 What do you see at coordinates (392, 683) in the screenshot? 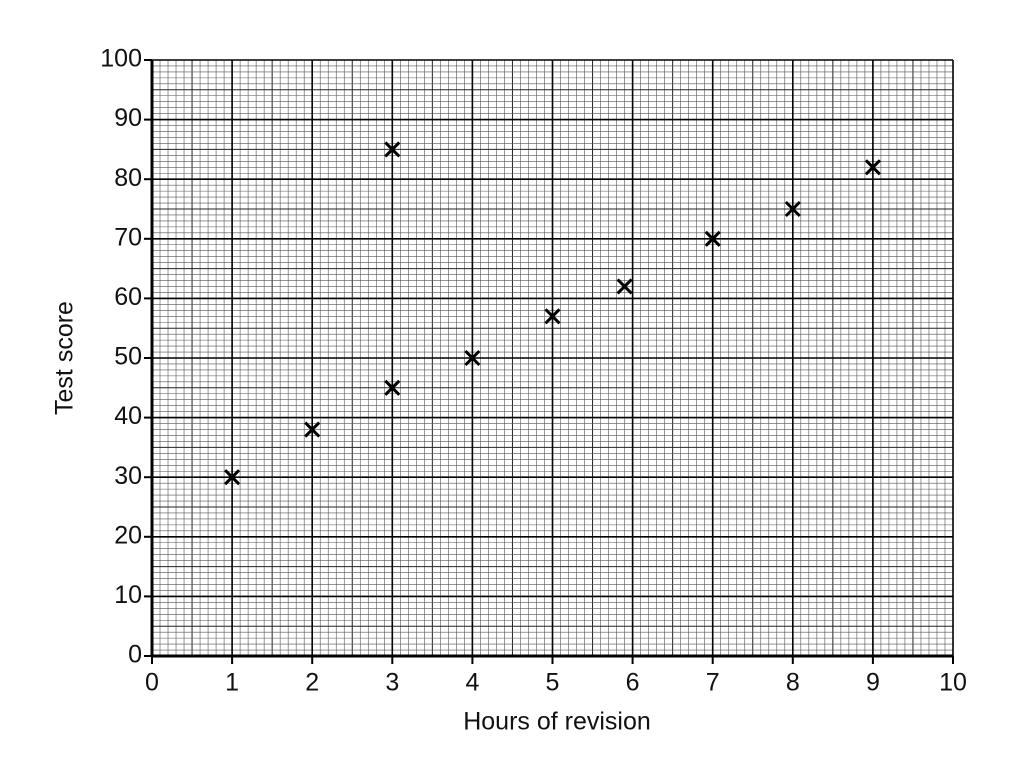
I see `x-tick-label: 3` at bounding box center [392, 683].